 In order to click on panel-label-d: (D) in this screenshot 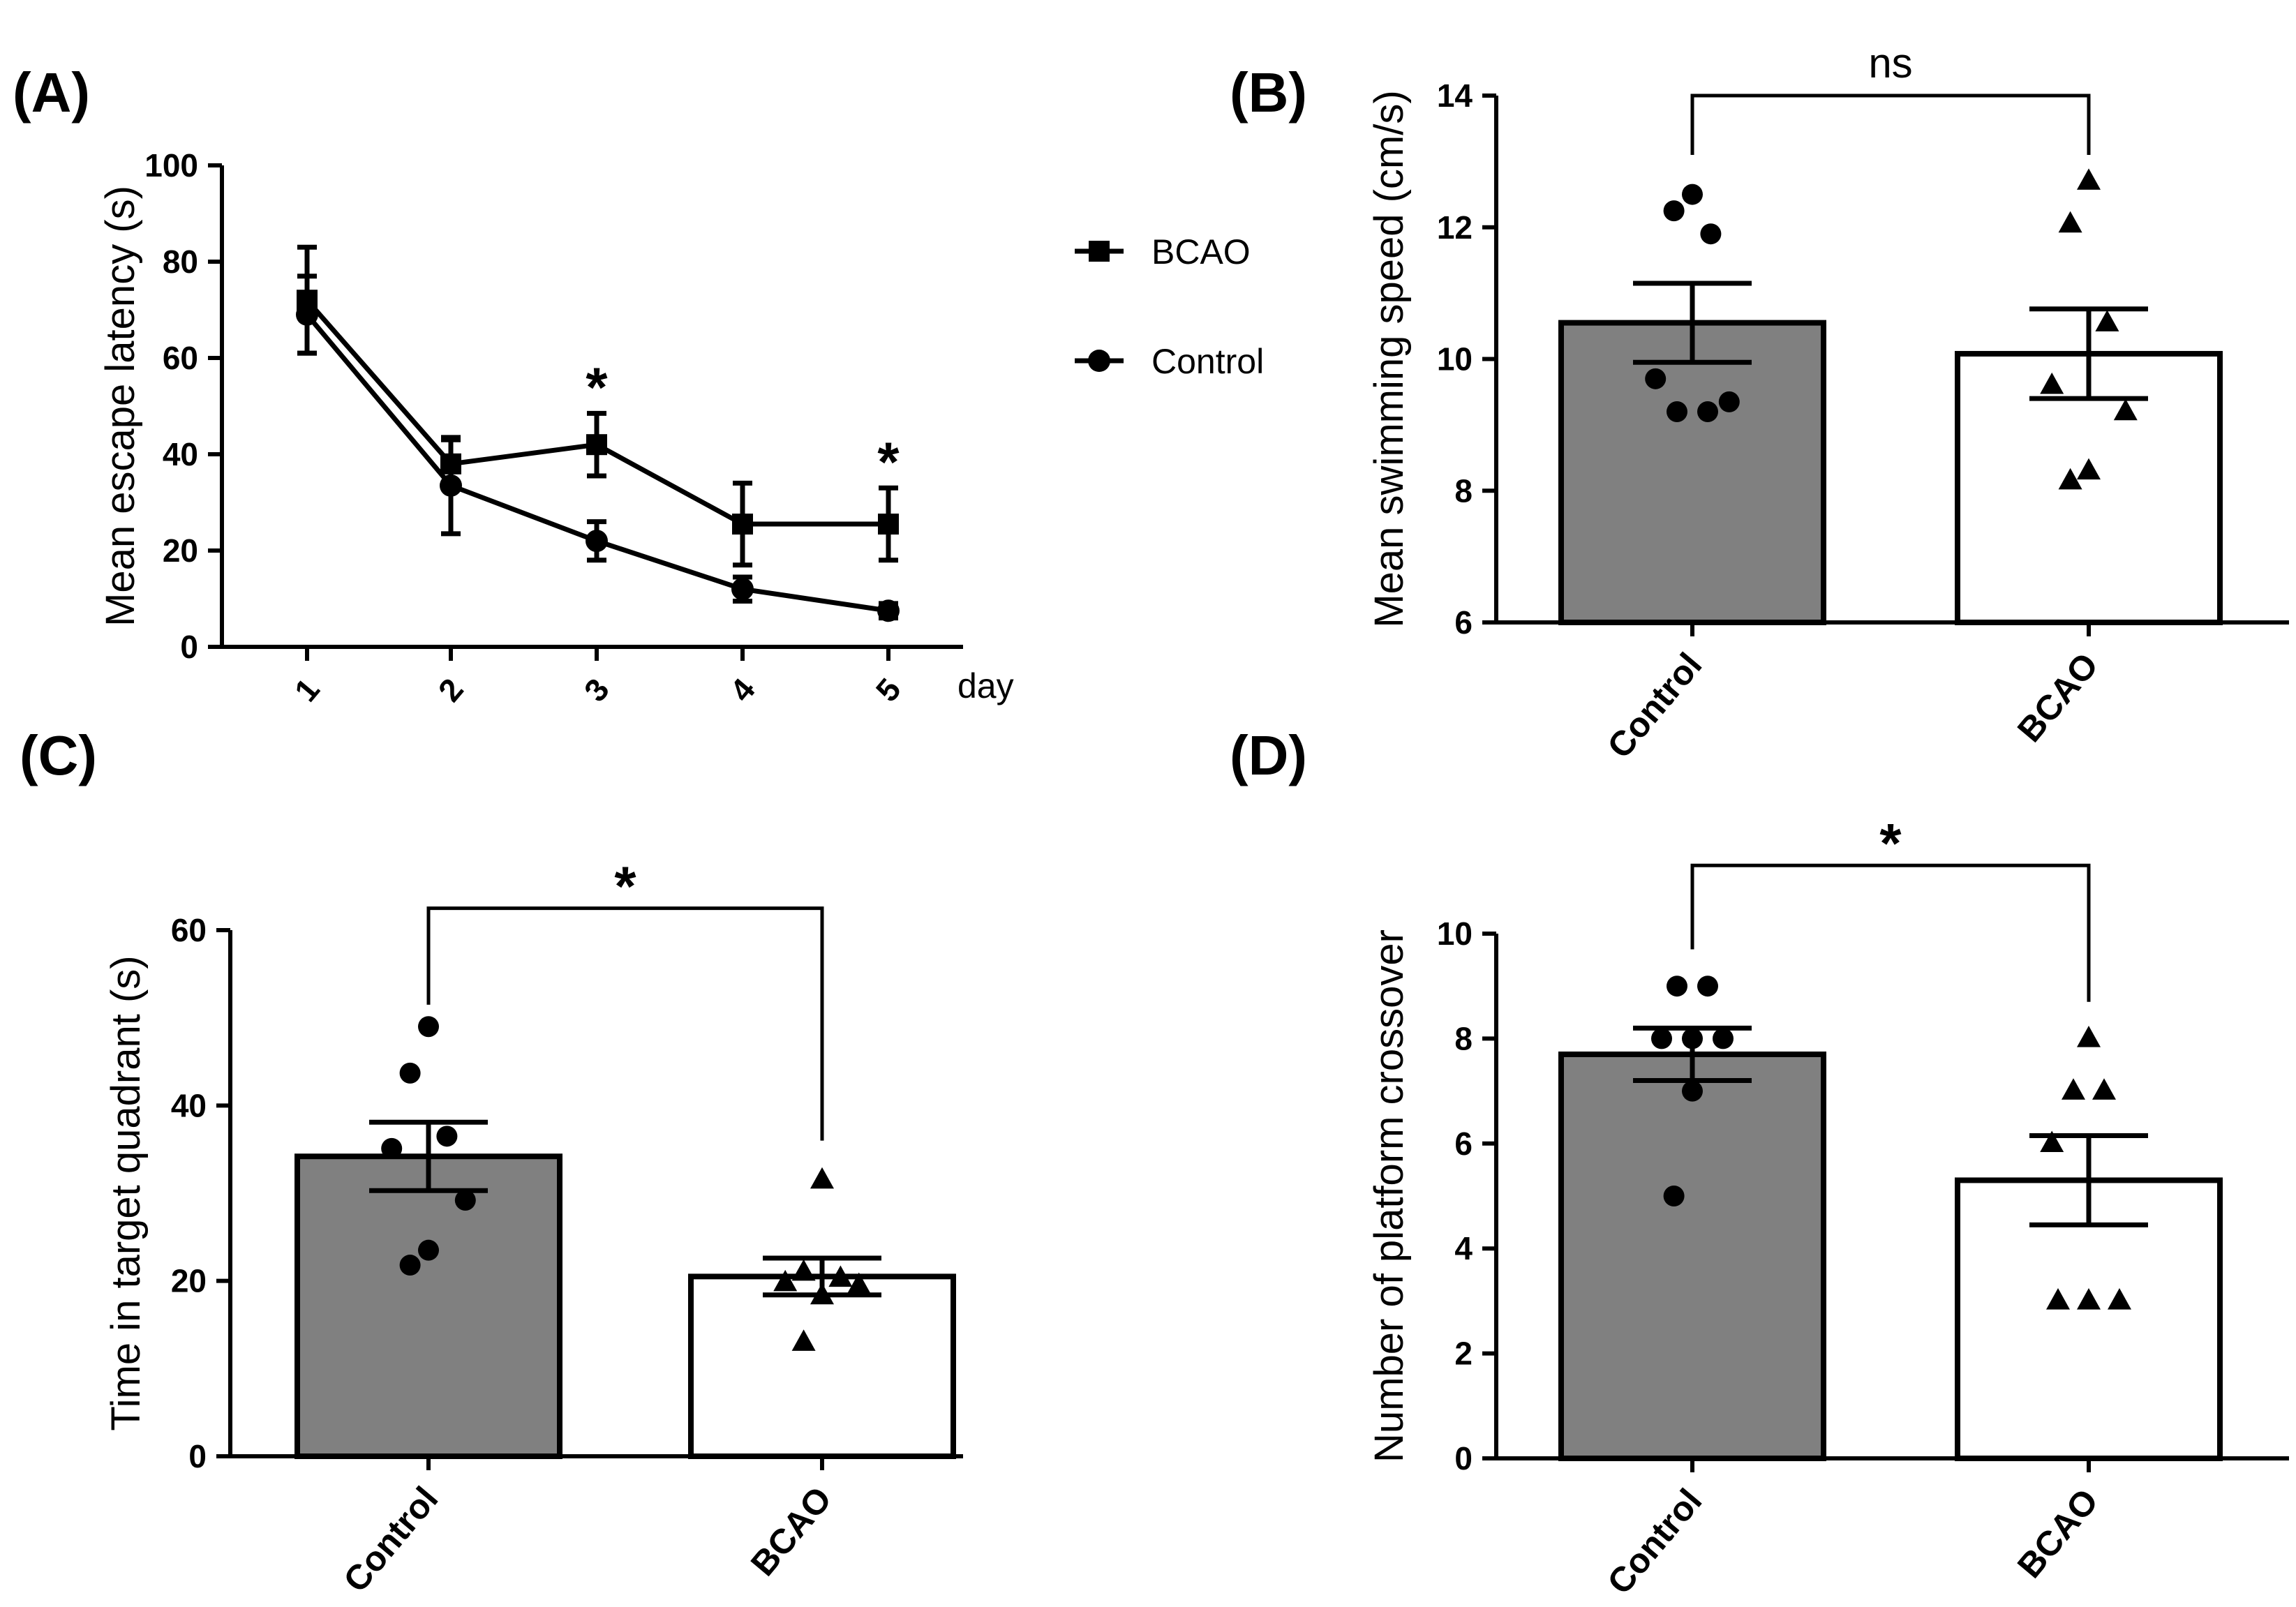, I will do `click(1268, 755)`.